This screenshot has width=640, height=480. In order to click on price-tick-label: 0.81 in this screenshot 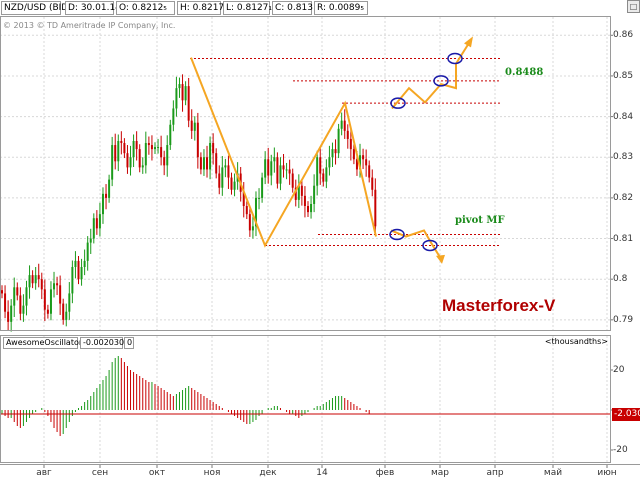, I will do `click(623, 238)`.